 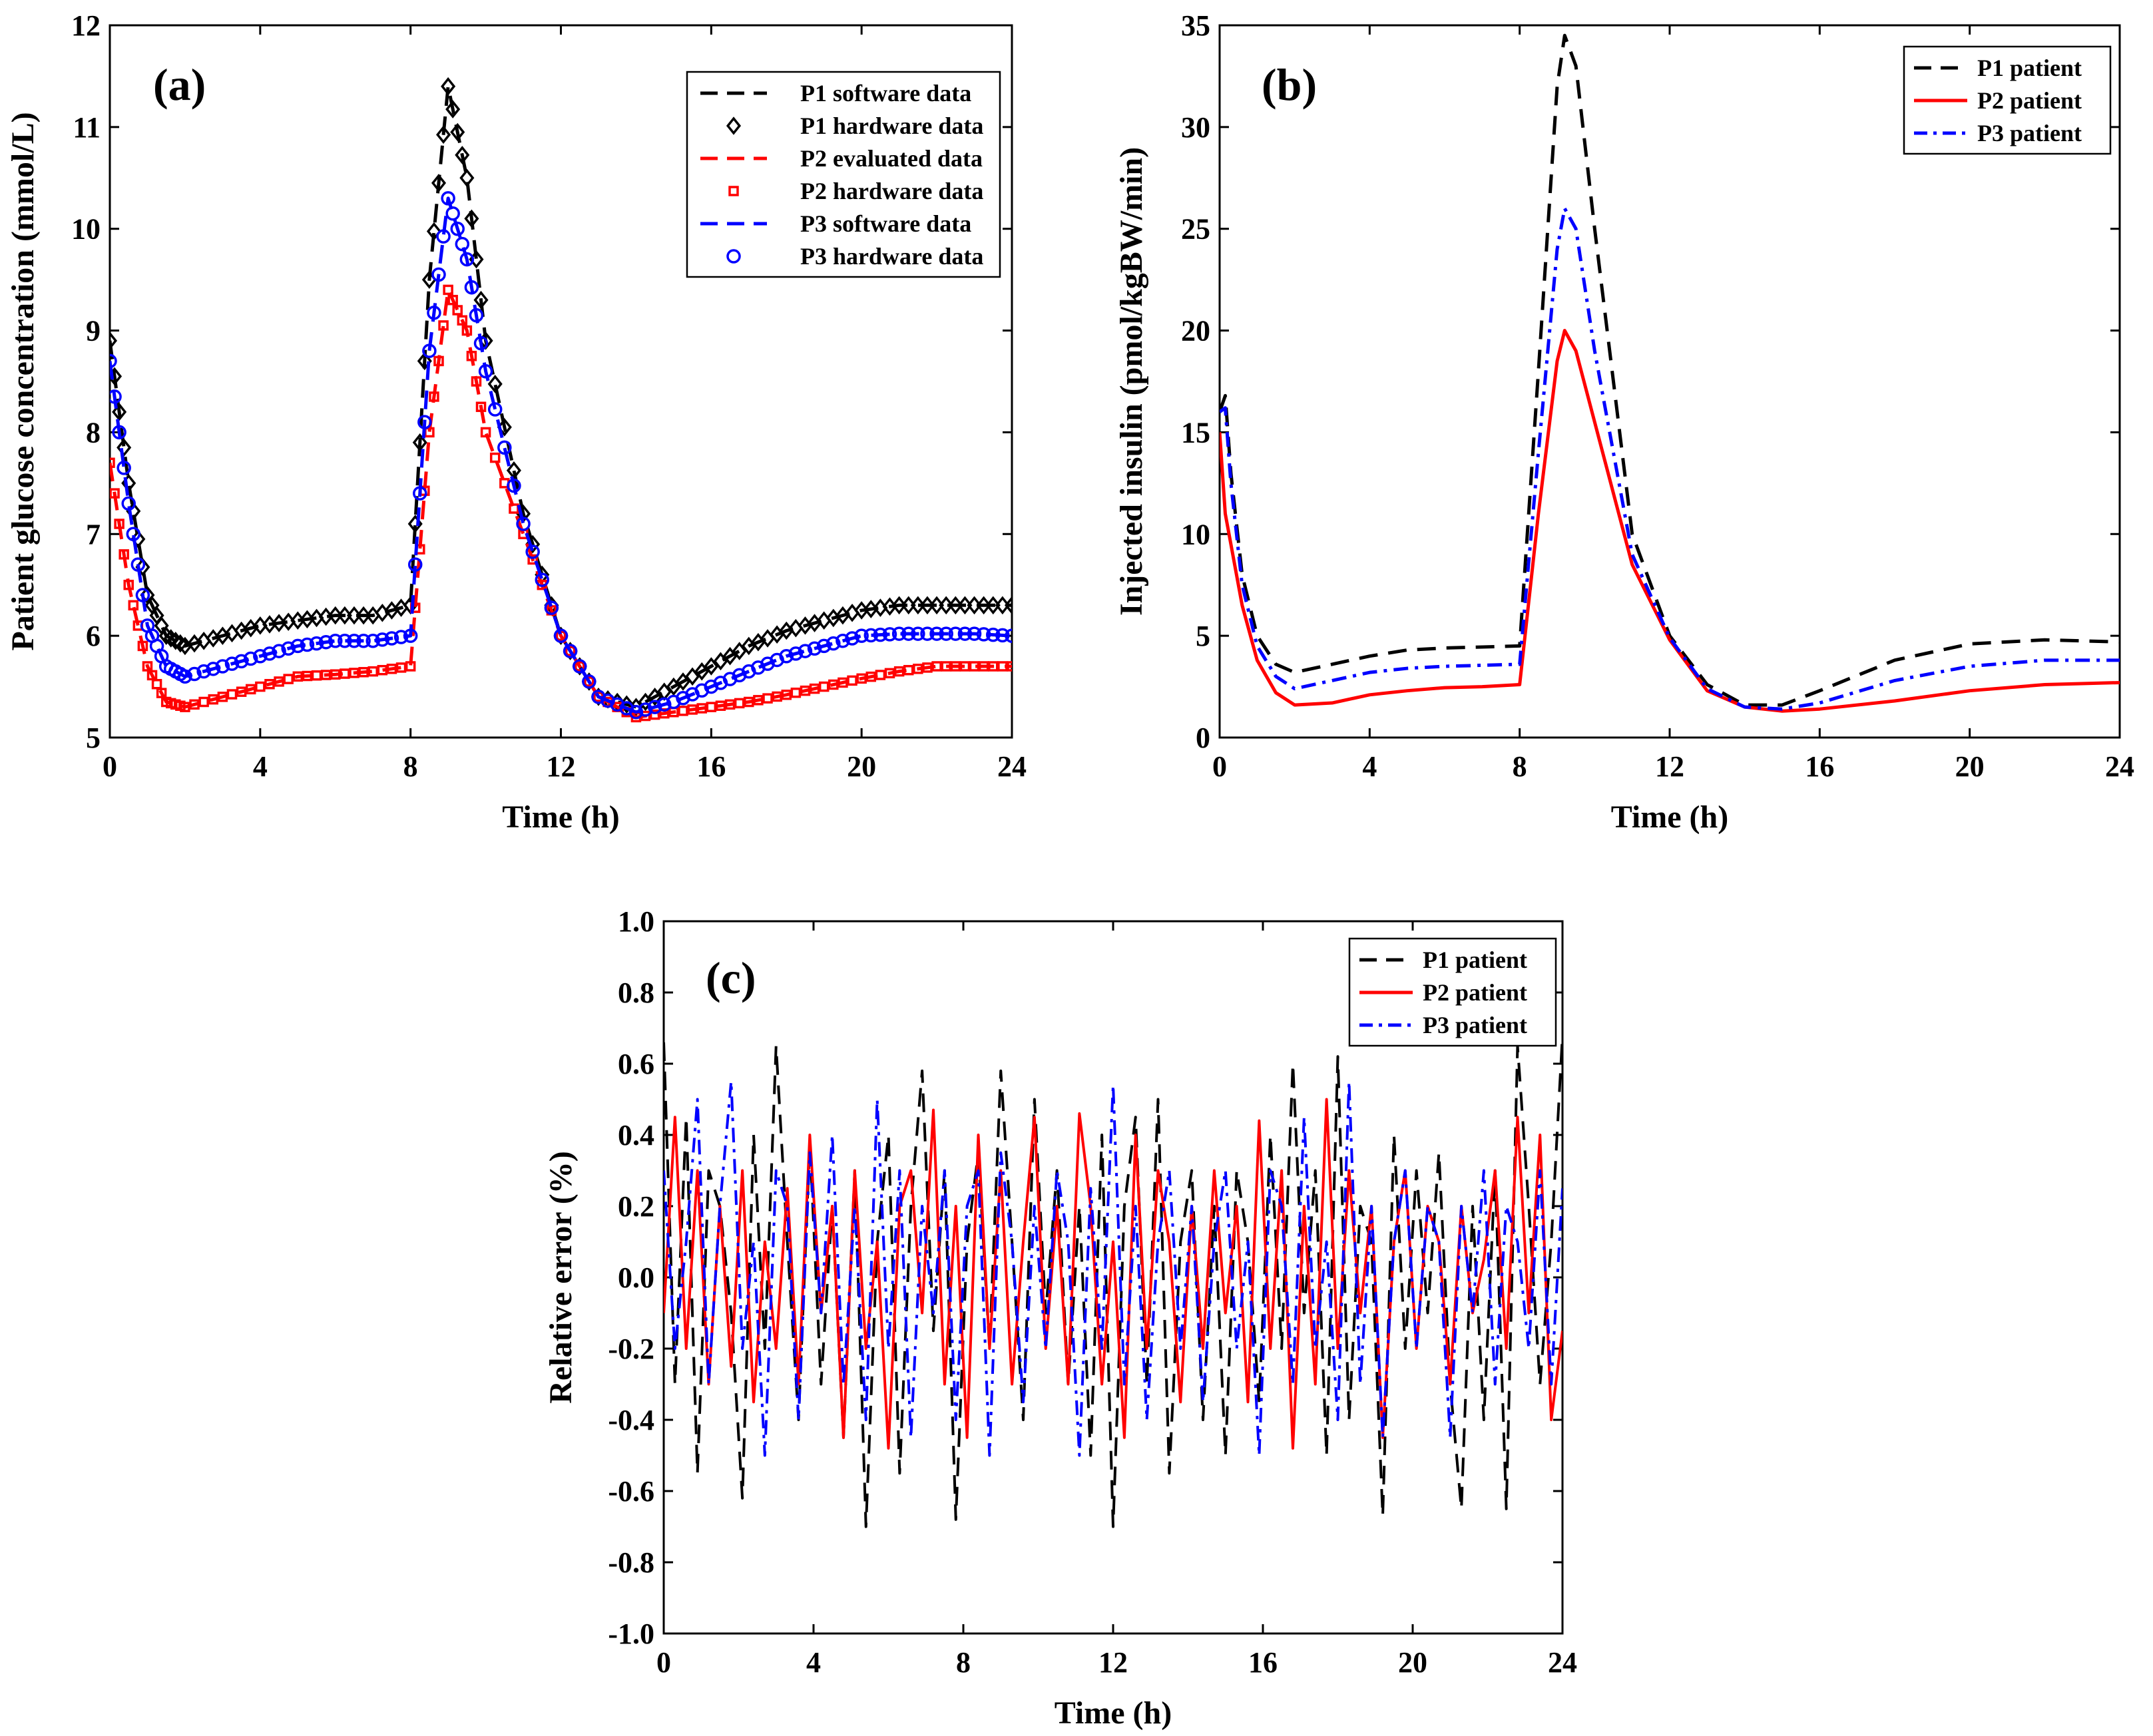 I want to click on x-tick-label: 4, so click(x=260, y=766).